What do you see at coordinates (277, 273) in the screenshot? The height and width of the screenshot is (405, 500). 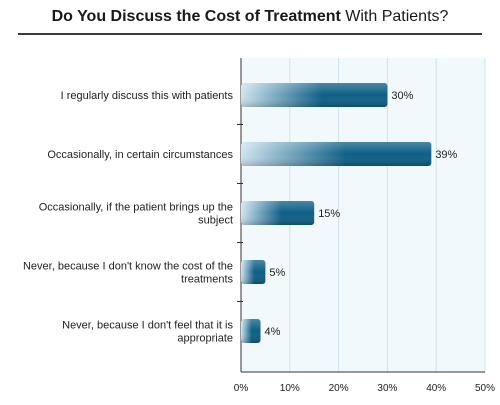 I see `bar-value-label: 5%` at bounding box center [277, 273].